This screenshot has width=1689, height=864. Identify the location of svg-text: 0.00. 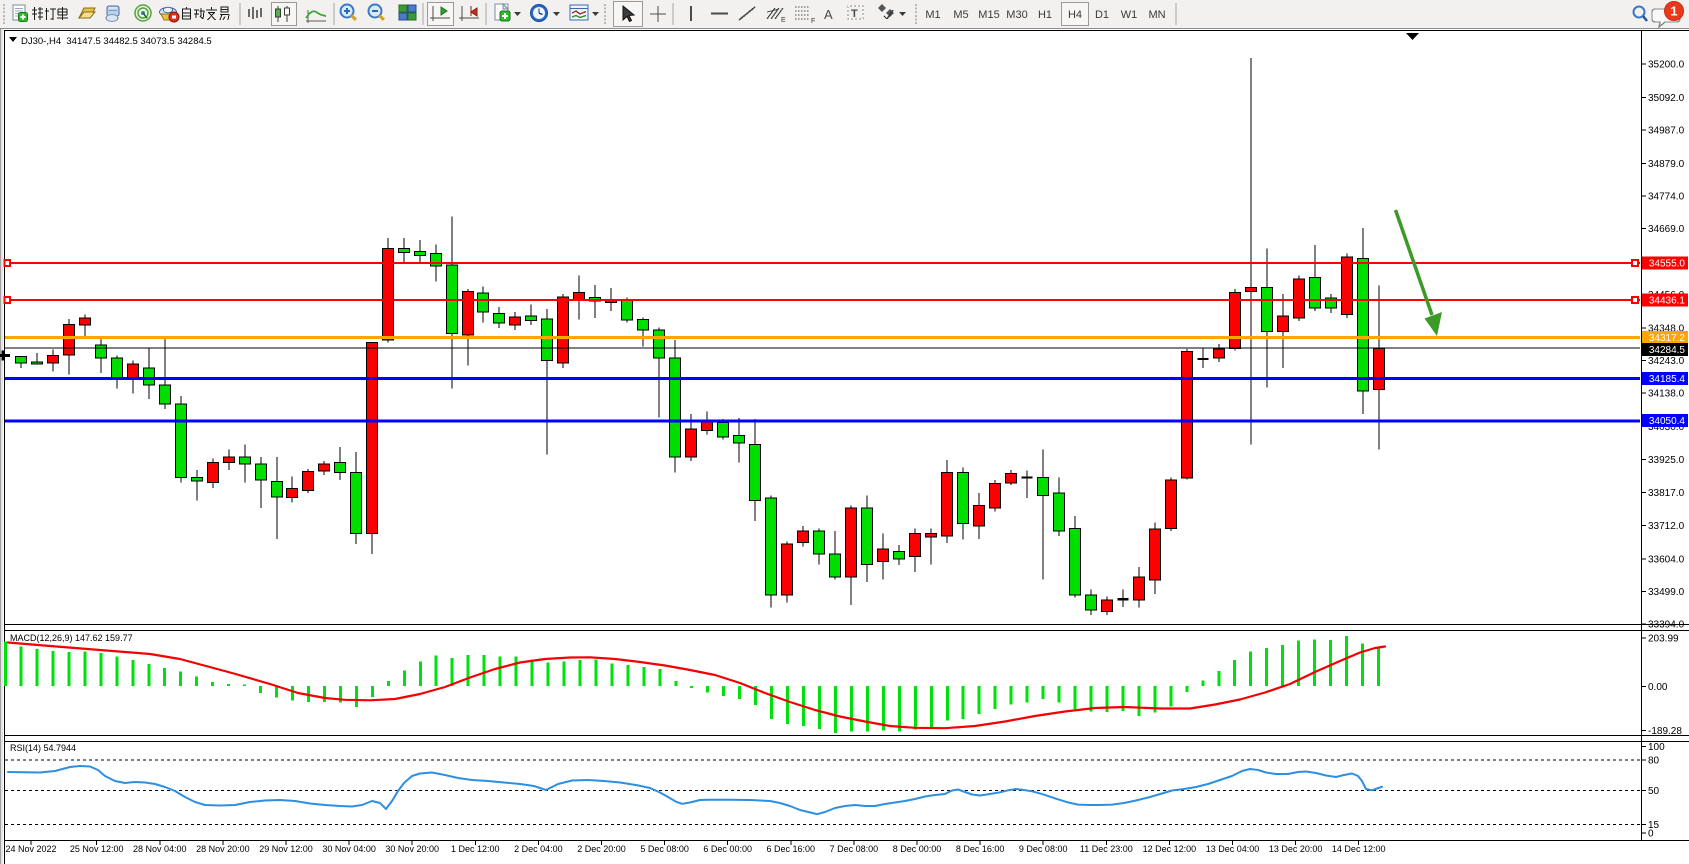
(1658, 687).